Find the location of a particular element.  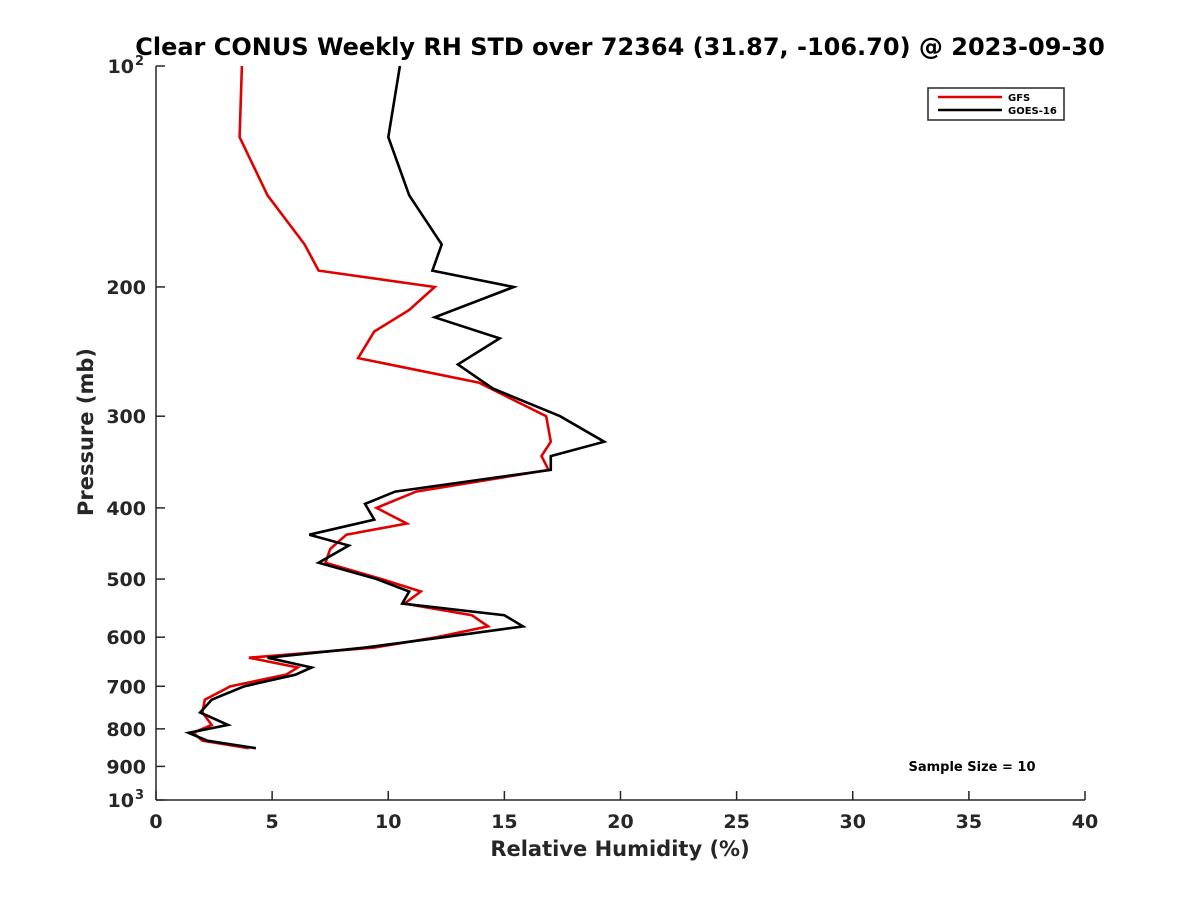

y-tick-label: 400 is located at coordinates (126, 509).